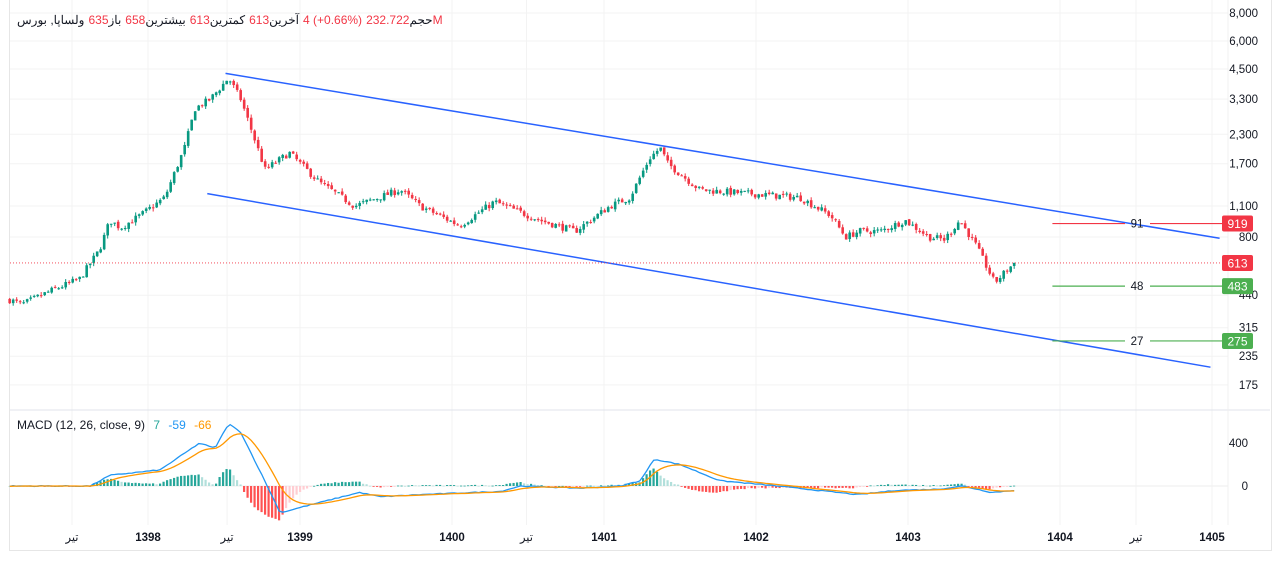  What do you see at coordinates (1137, 287) in the screenshot?
I see `level-label: 48` at bounding box center [1137, 287].